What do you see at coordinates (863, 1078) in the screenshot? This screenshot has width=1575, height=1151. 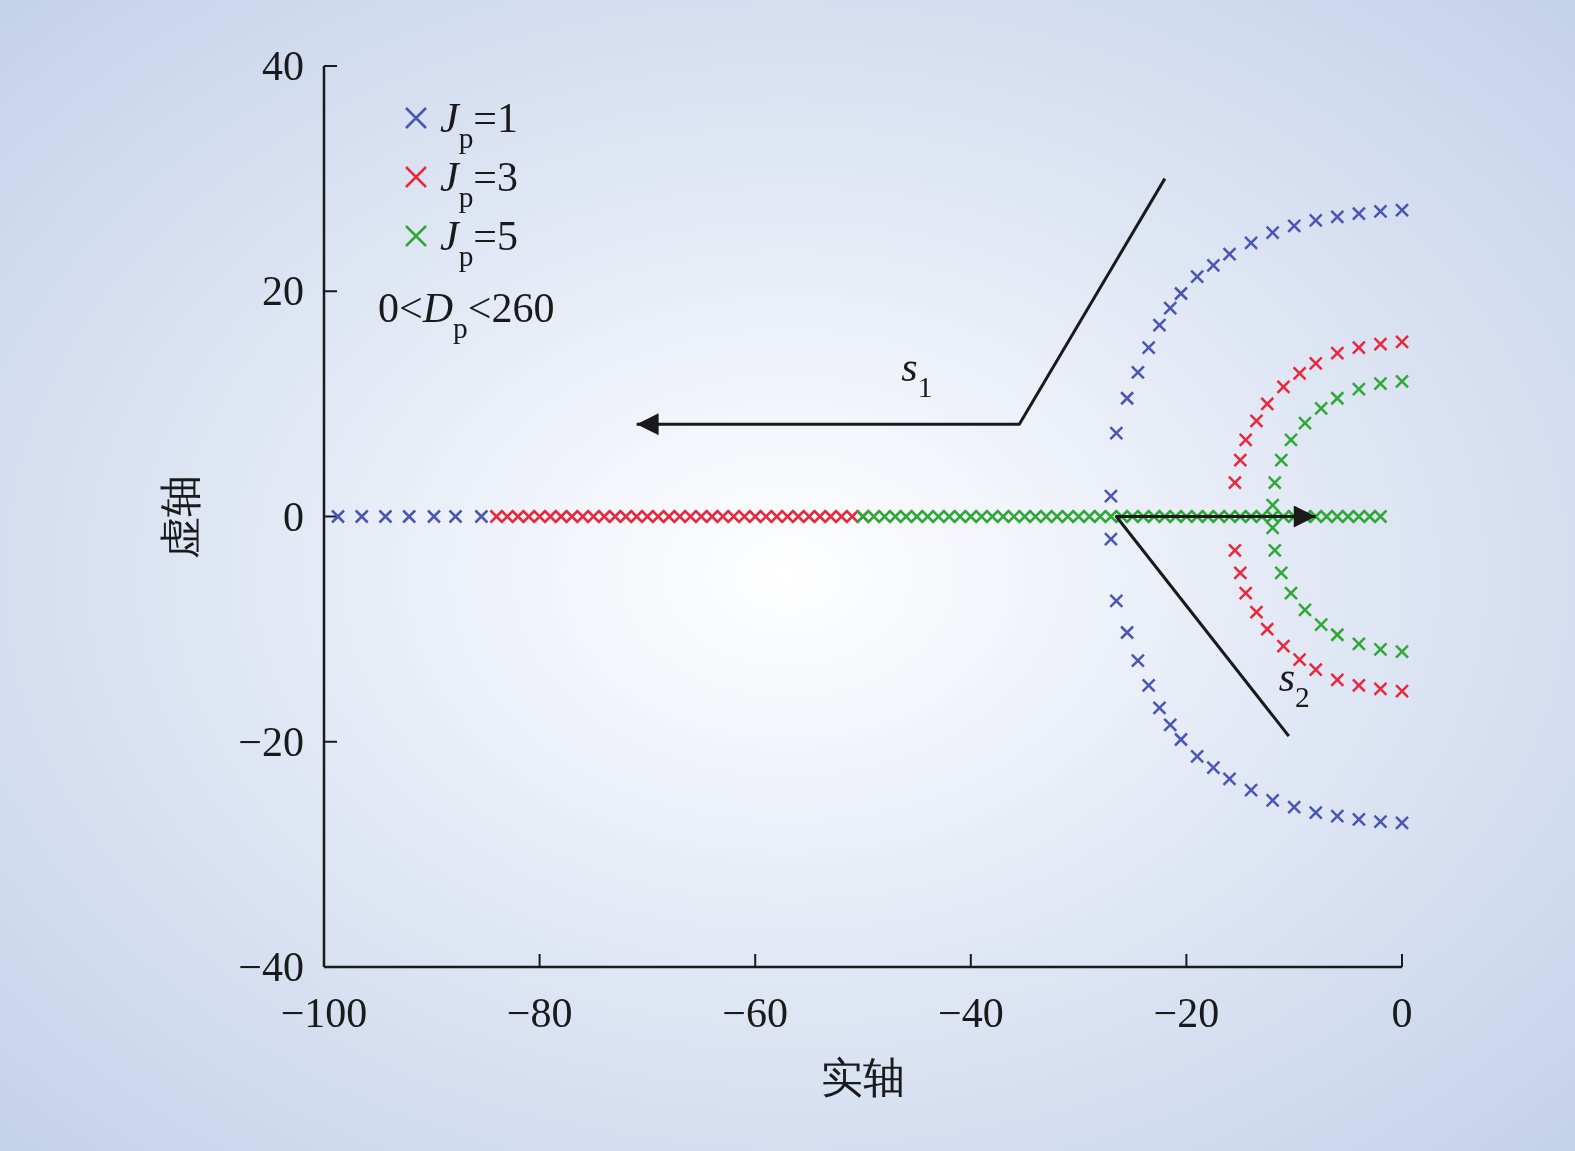 I see `x-axis-title: 实轴` at bounding box center [863, 1078].